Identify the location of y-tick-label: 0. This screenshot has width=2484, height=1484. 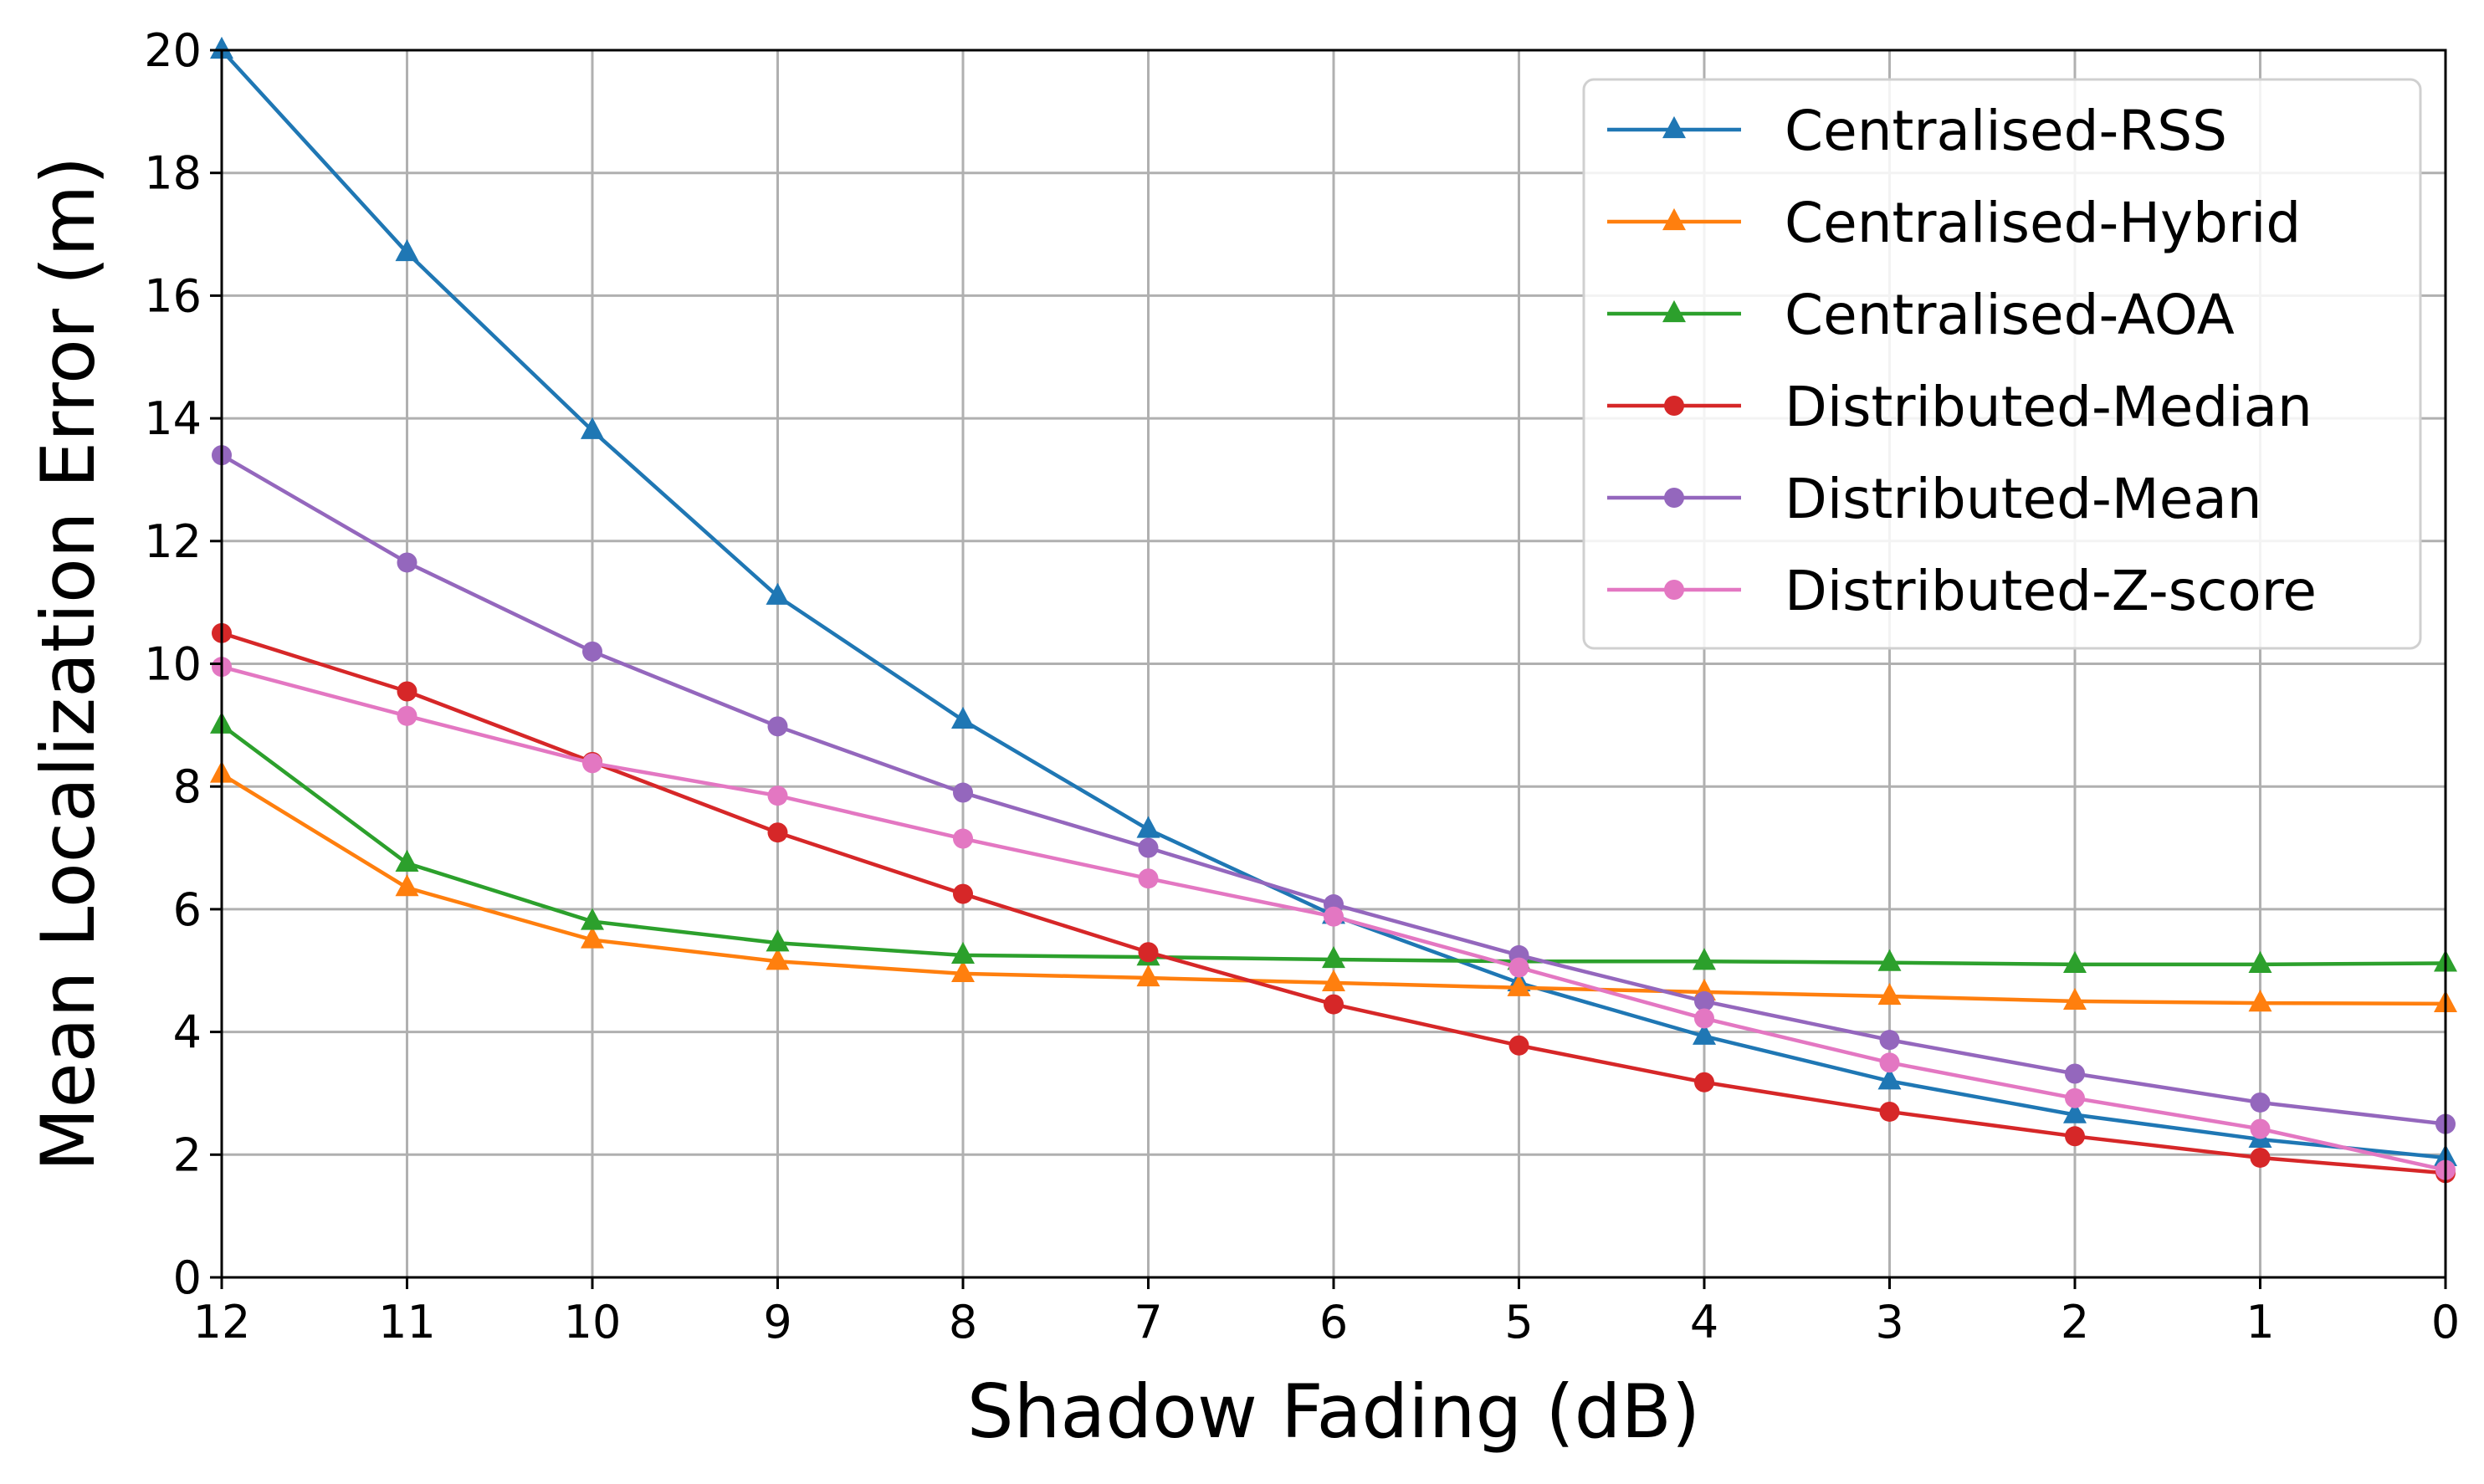
(187, 1277).